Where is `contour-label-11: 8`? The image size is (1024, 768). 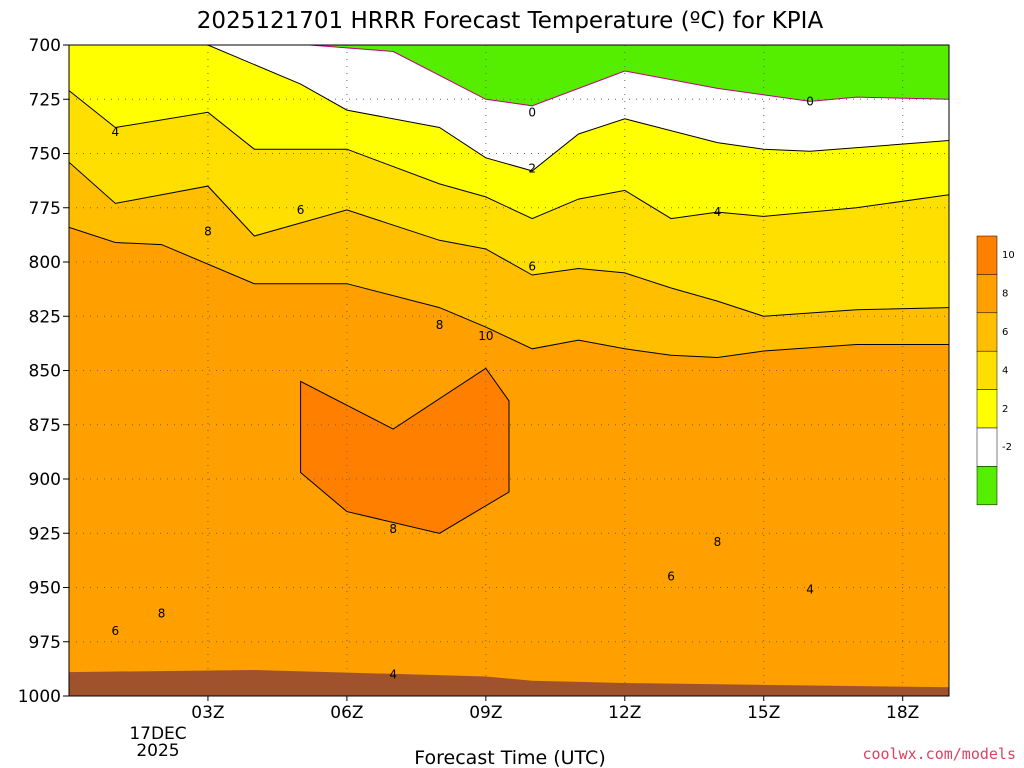
contour-label-11: 8 is located at coordinates (208, 232).